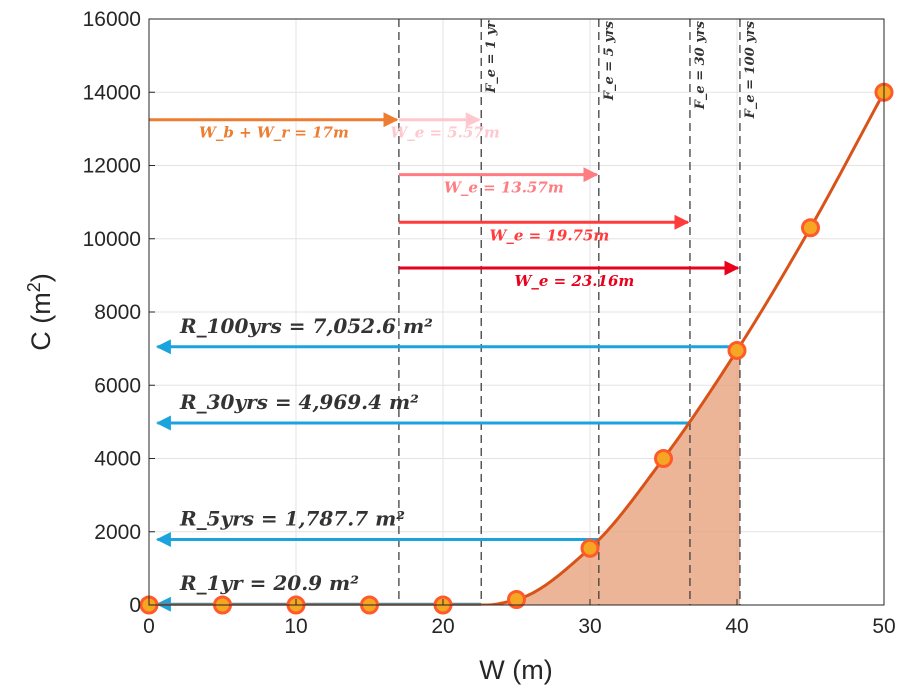 This screenshot has width=903, height=698. Describe the element at coordinates (515, 670) in the screenshot. I see `x-axis-label: W (m)` at that location.